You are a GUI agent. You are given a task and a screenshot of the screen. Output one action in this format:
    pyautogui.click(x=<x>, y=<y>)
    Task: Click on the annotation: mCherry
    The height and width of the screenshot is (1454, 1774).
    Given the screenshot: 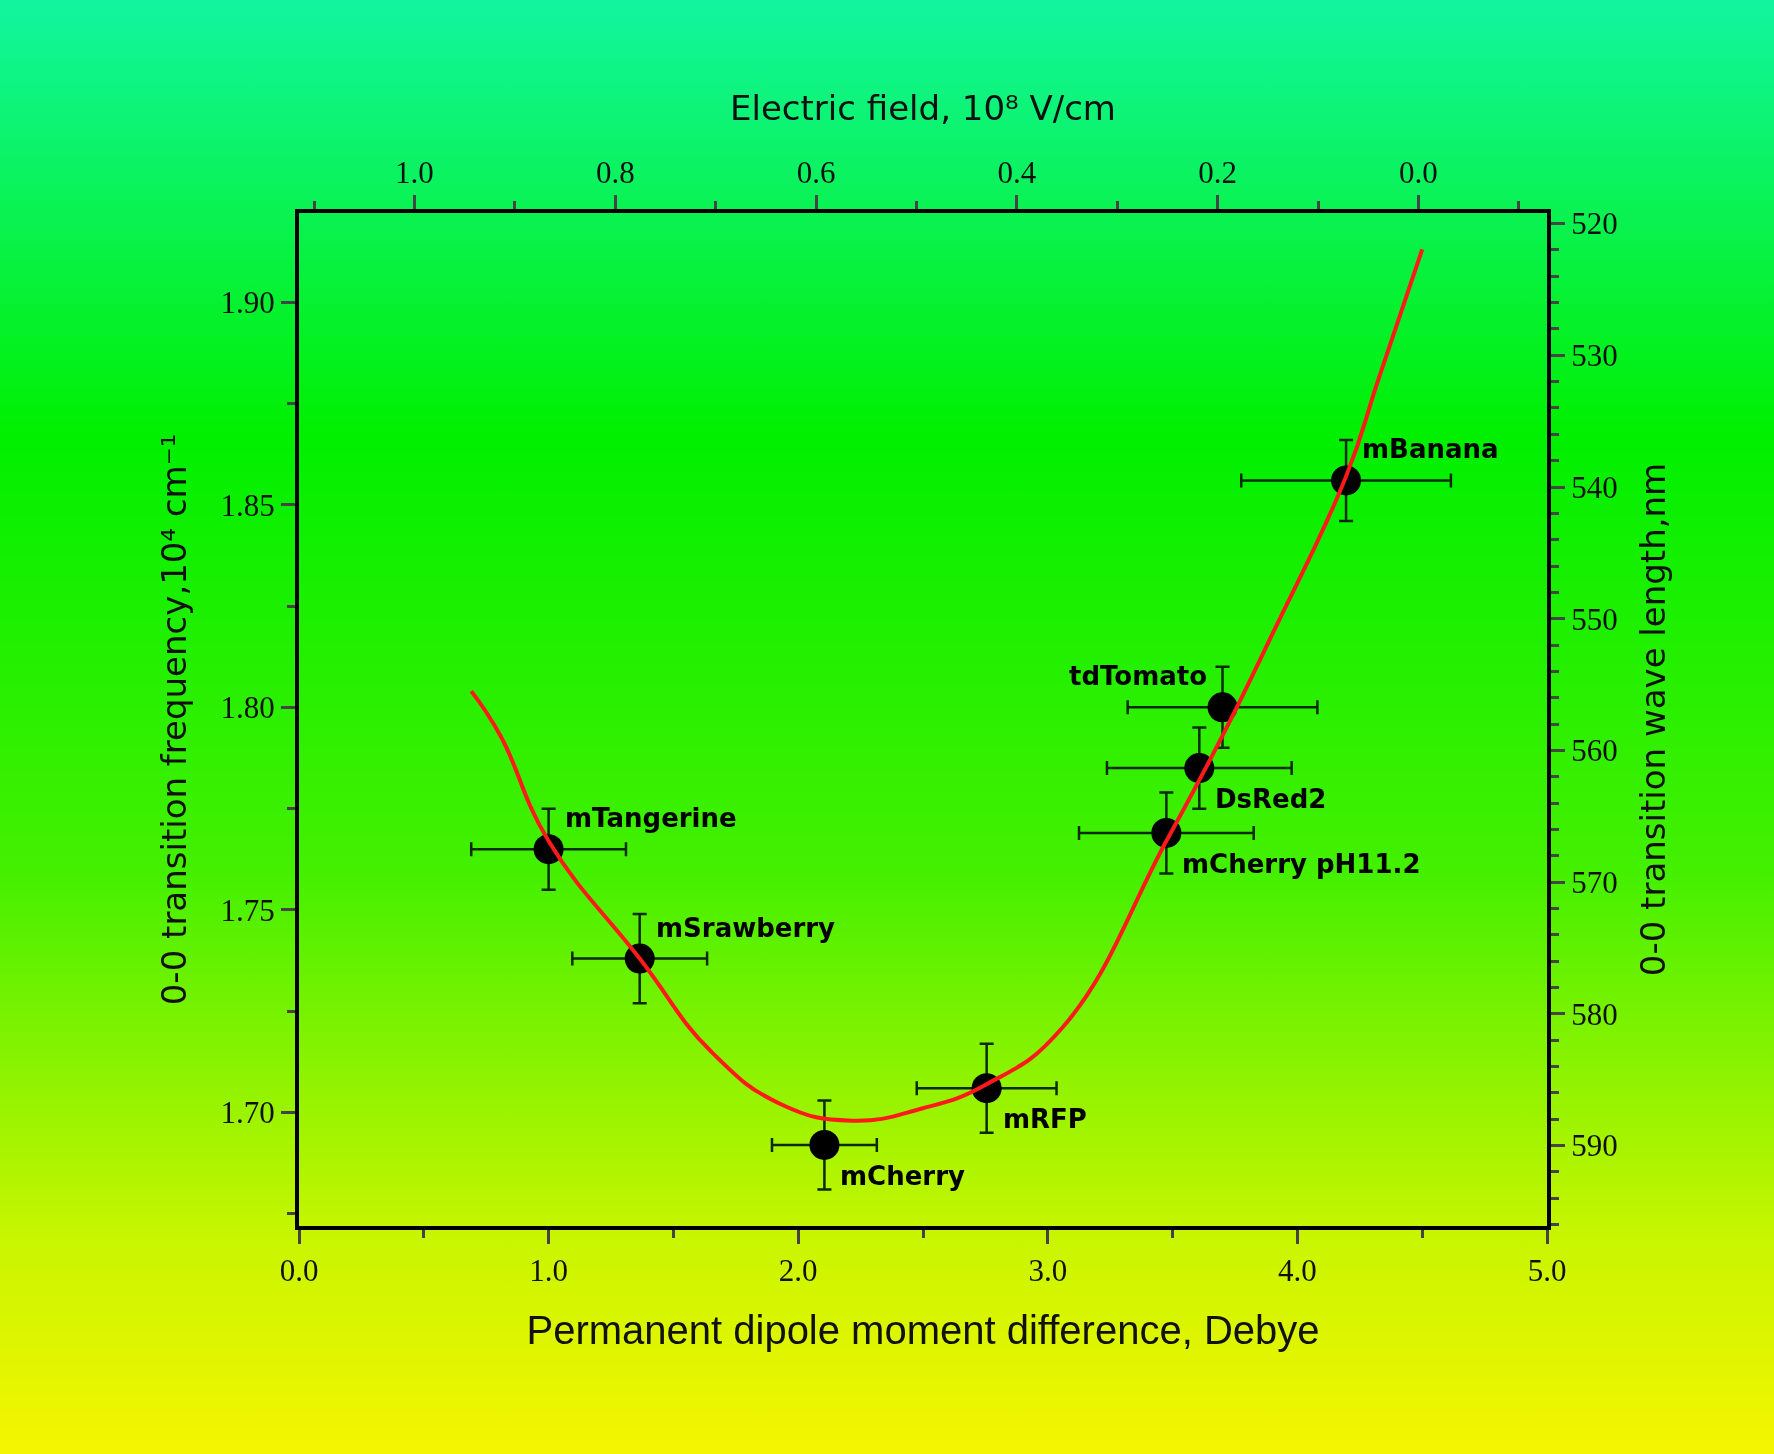 What is the action you would take?
    pyautogui.click(x=902, y=1176)
    